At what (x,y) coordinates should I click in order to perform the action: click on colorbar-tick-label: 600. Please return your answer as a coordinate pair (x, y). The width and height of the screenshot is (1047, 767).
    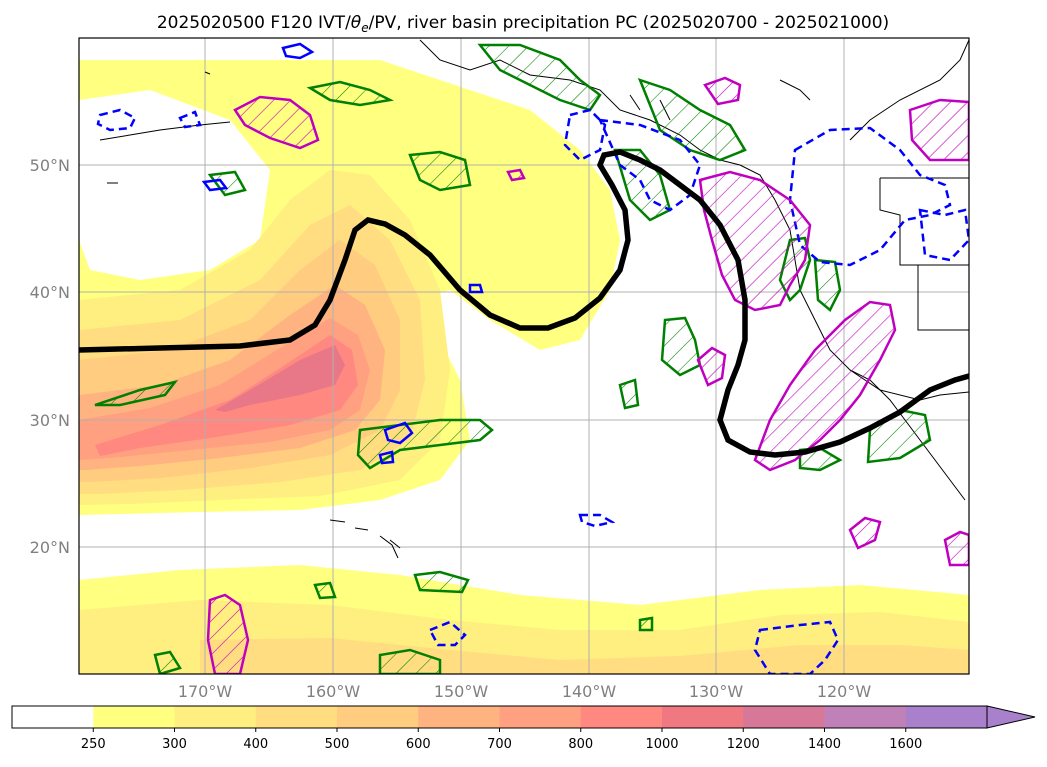
    Looking at the image, I should click on (418, 744).